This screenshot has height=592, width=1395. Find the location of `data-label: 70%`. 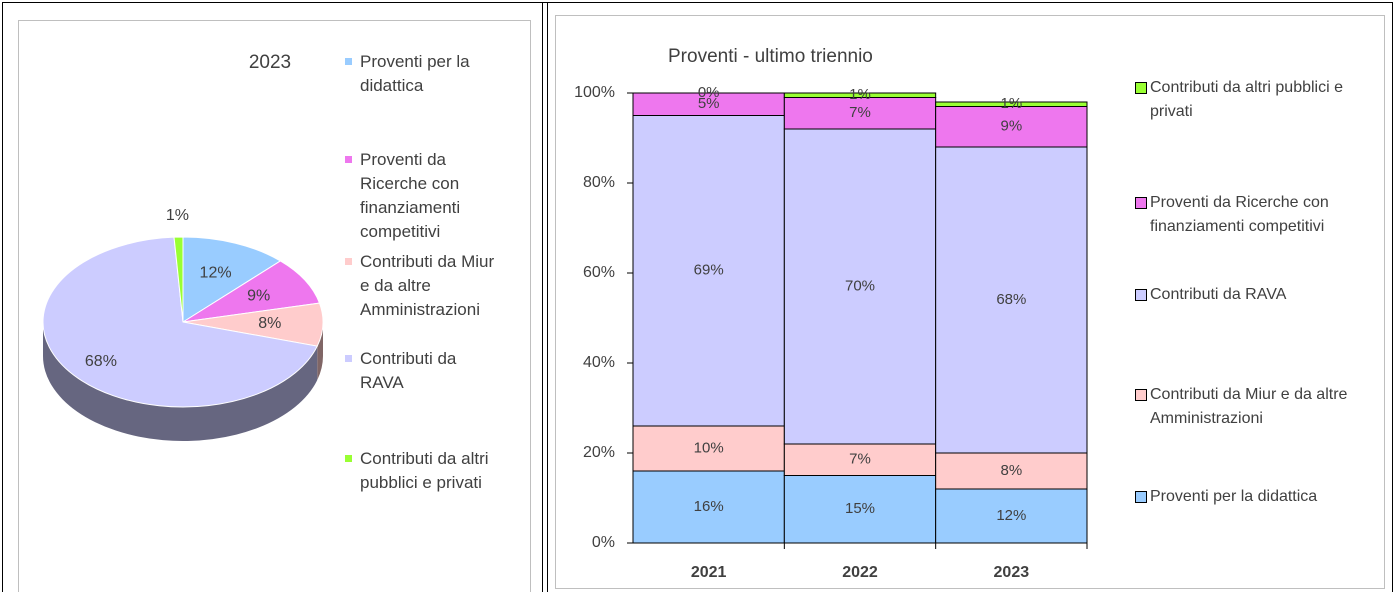

data-label: 70% is located at coordinates (860, 285).